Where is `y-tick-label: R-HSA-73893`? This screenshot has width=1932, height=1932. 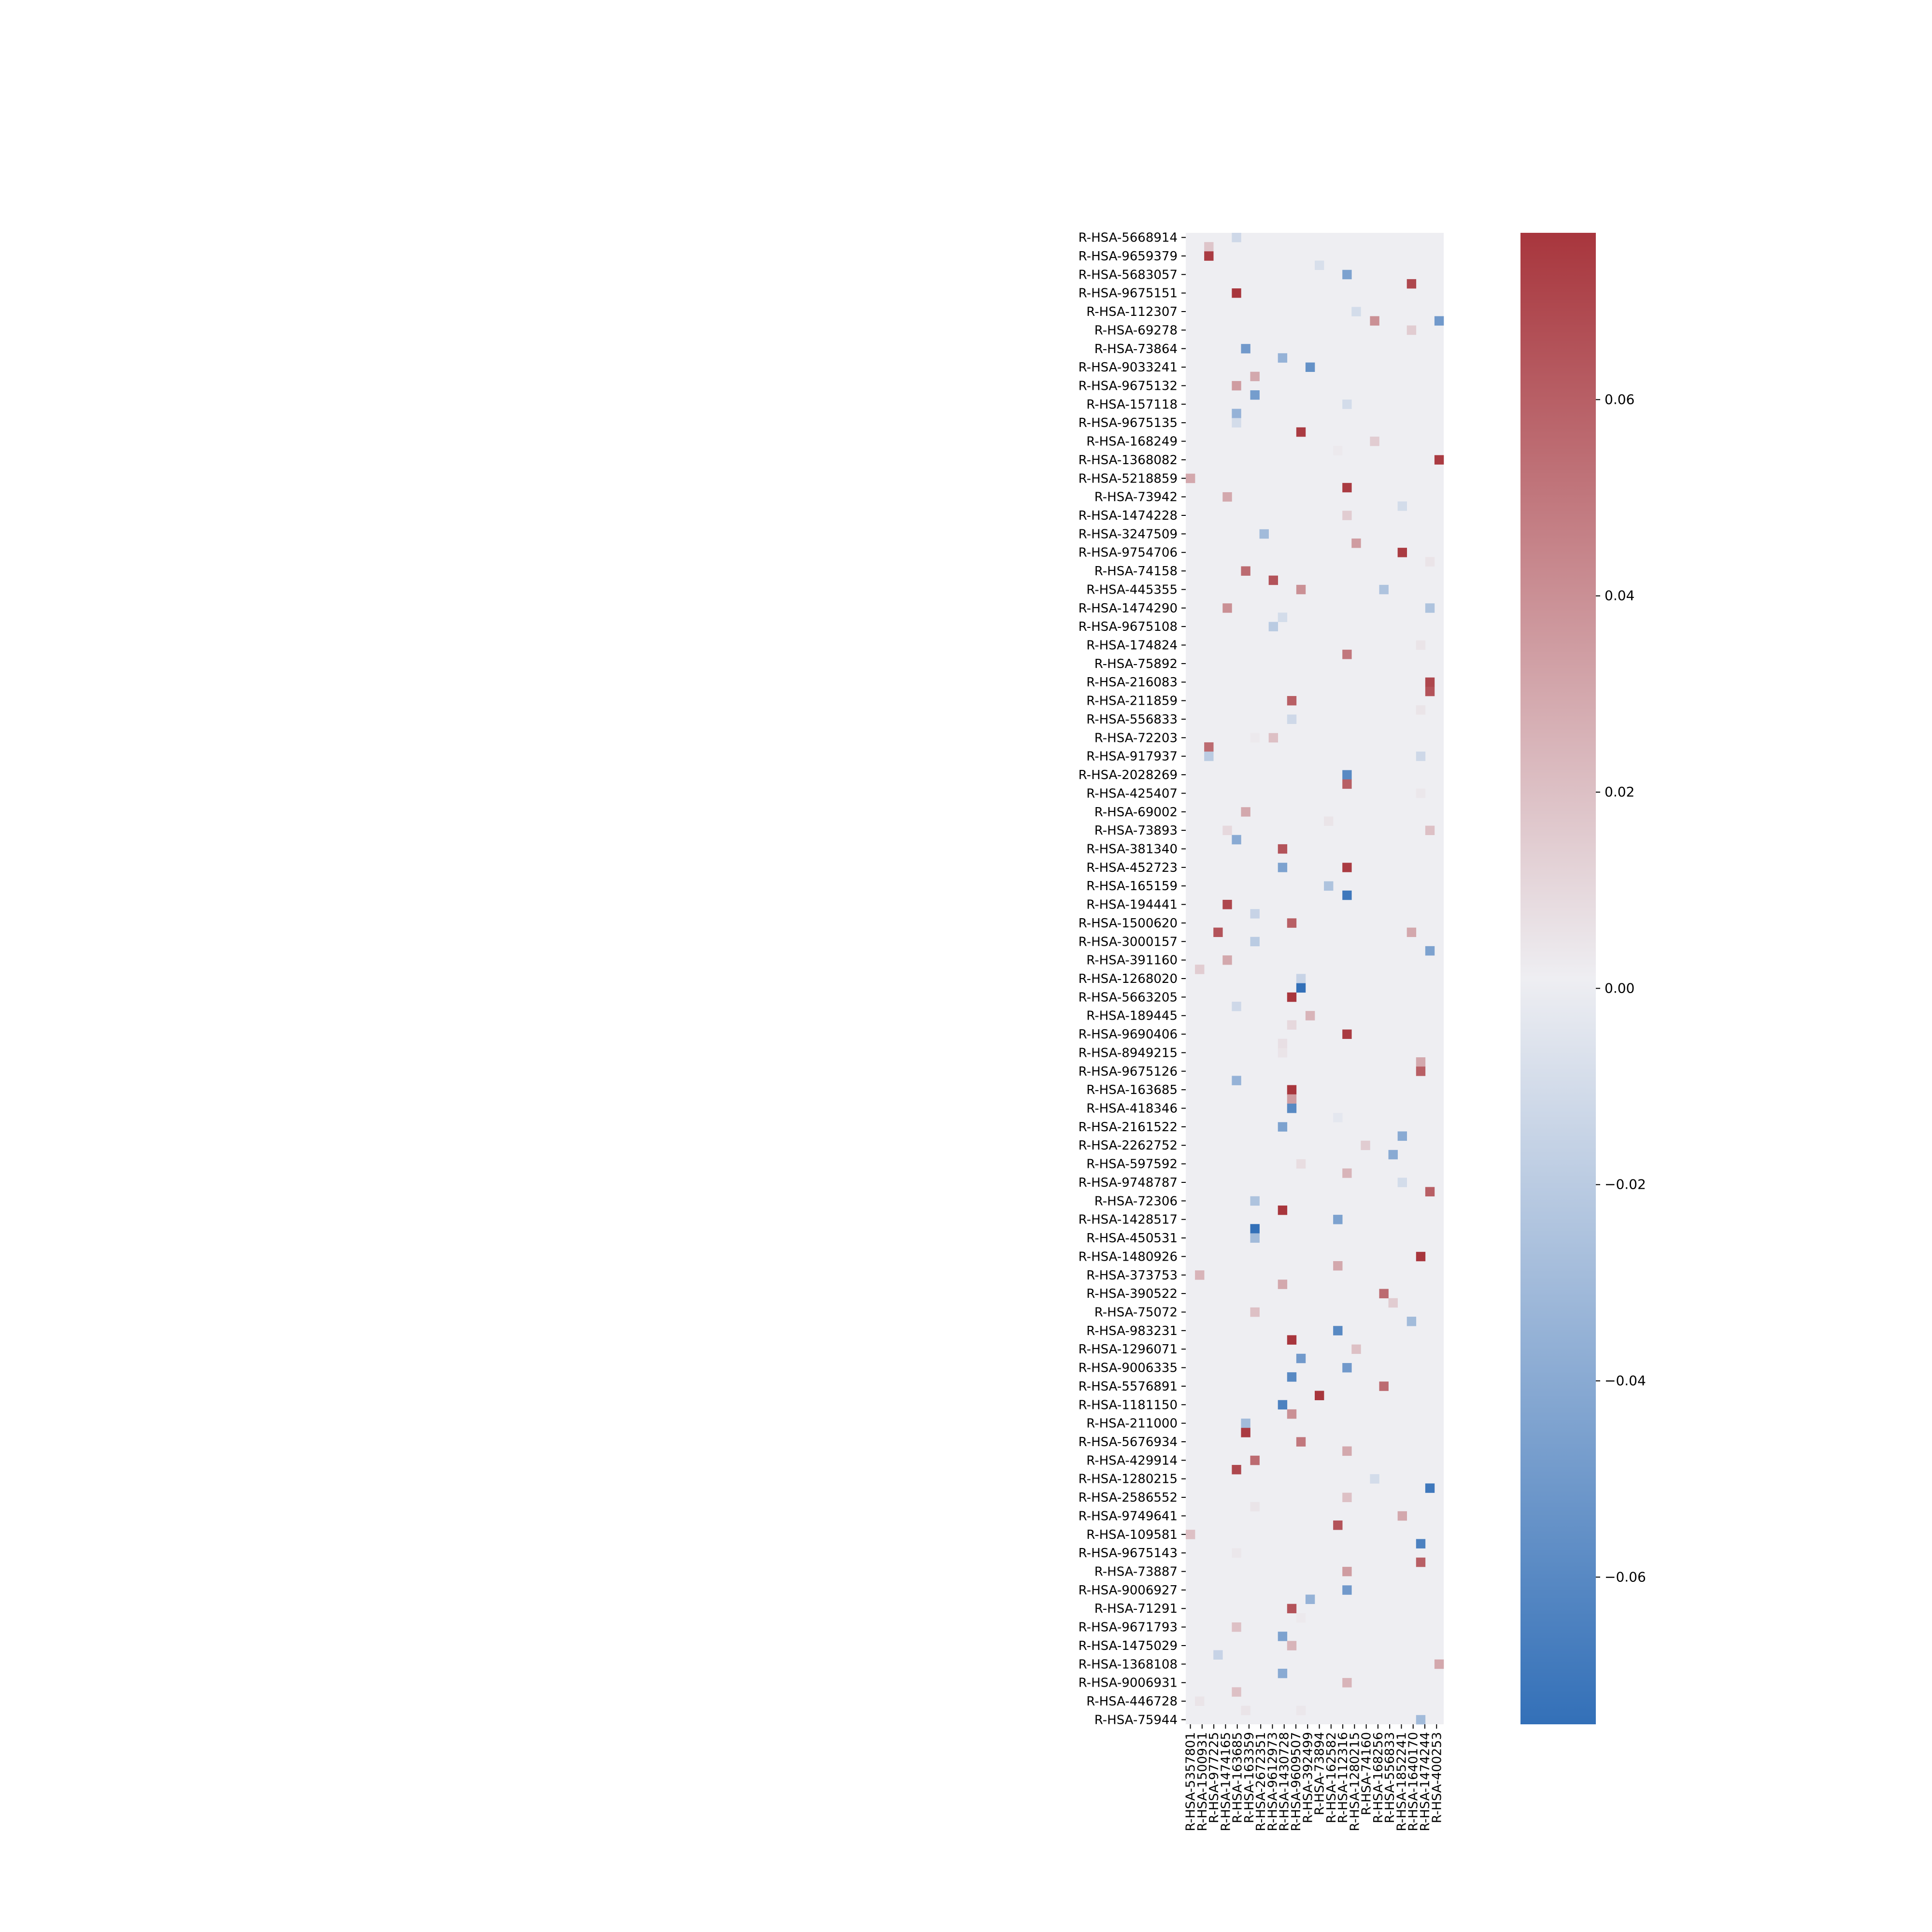 y-tick-label: R-HSA-73893 is located at coordinates (1136, 831).